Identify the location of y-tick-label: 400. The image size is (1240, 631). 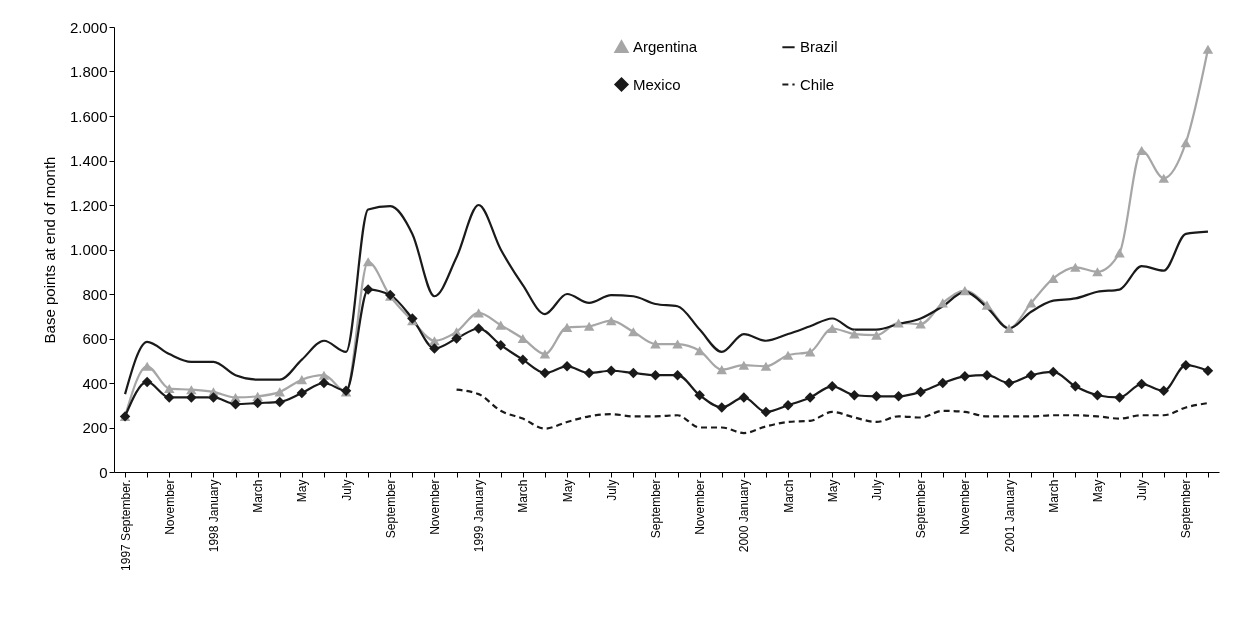
(95, 383).